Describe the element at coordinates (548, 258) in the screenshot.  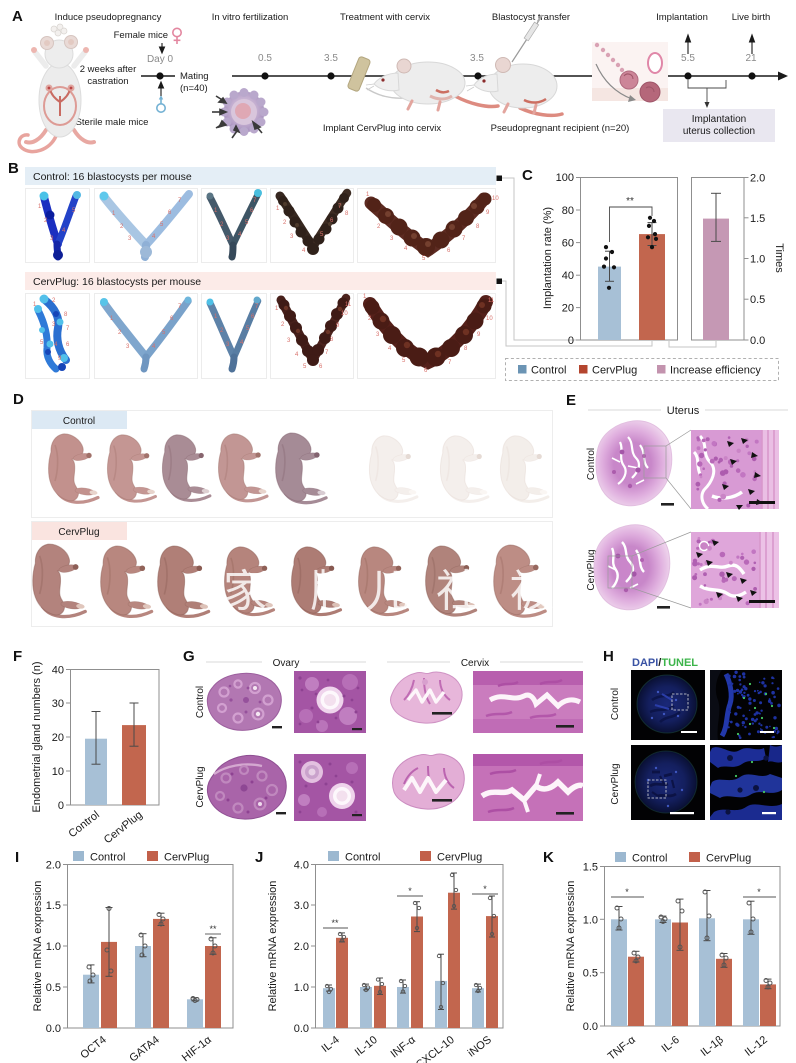
I see `svg-text: Implantation rate (%)` at that location.